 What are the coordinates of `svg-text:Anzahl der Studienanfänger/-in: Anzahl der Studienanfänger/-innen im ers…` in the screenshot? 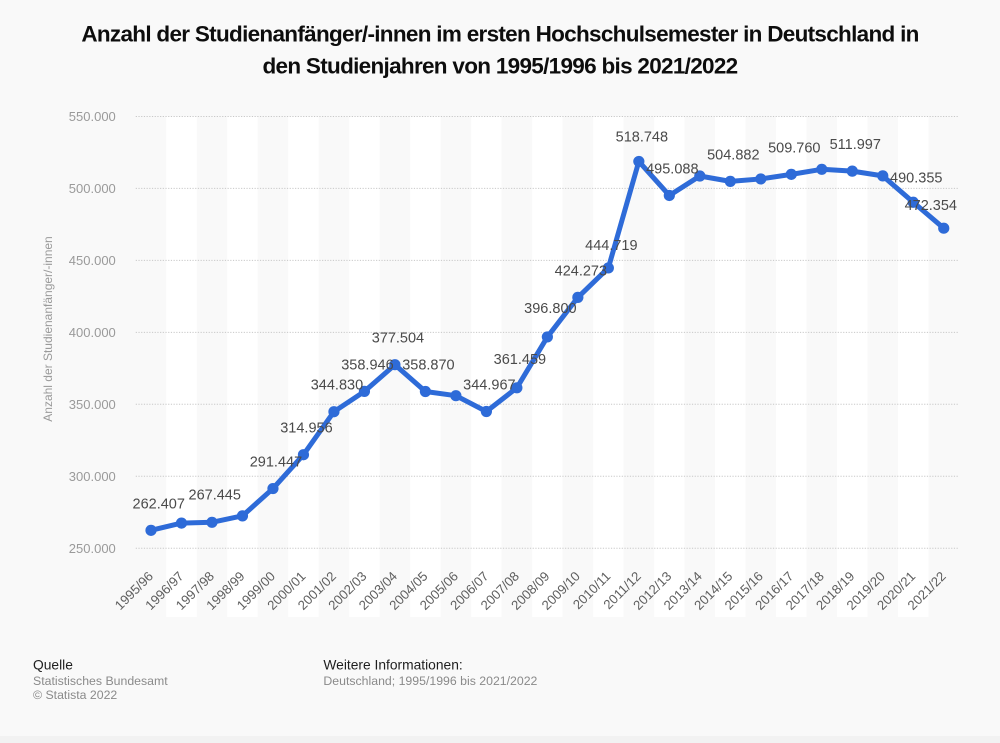 It's located at (499, 34).